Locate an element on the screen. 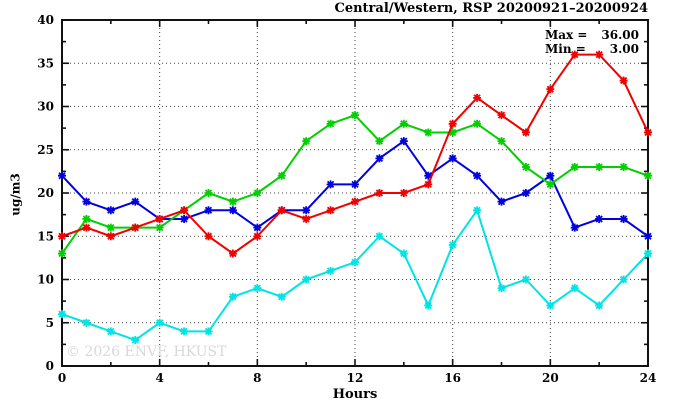 This screenshot has height=409, width=674. minmax-annotation: Max = 36.00 Min = 3.00 is located at coordinates (592, 42).